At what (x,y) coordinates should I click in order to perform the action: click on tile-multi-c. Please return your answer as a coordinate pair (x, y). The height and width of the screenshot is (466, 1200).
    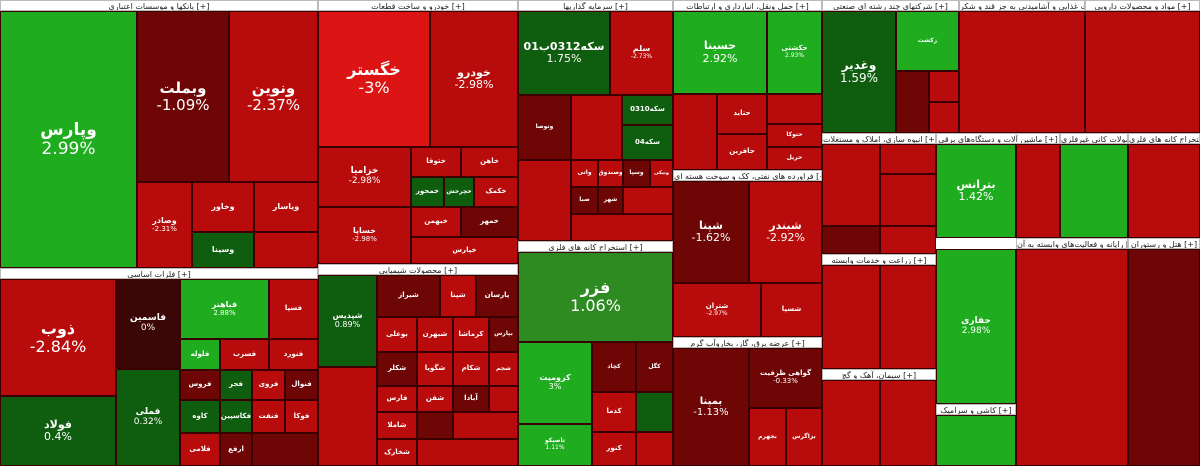
    Looking at the image, I should click on (944, 117).